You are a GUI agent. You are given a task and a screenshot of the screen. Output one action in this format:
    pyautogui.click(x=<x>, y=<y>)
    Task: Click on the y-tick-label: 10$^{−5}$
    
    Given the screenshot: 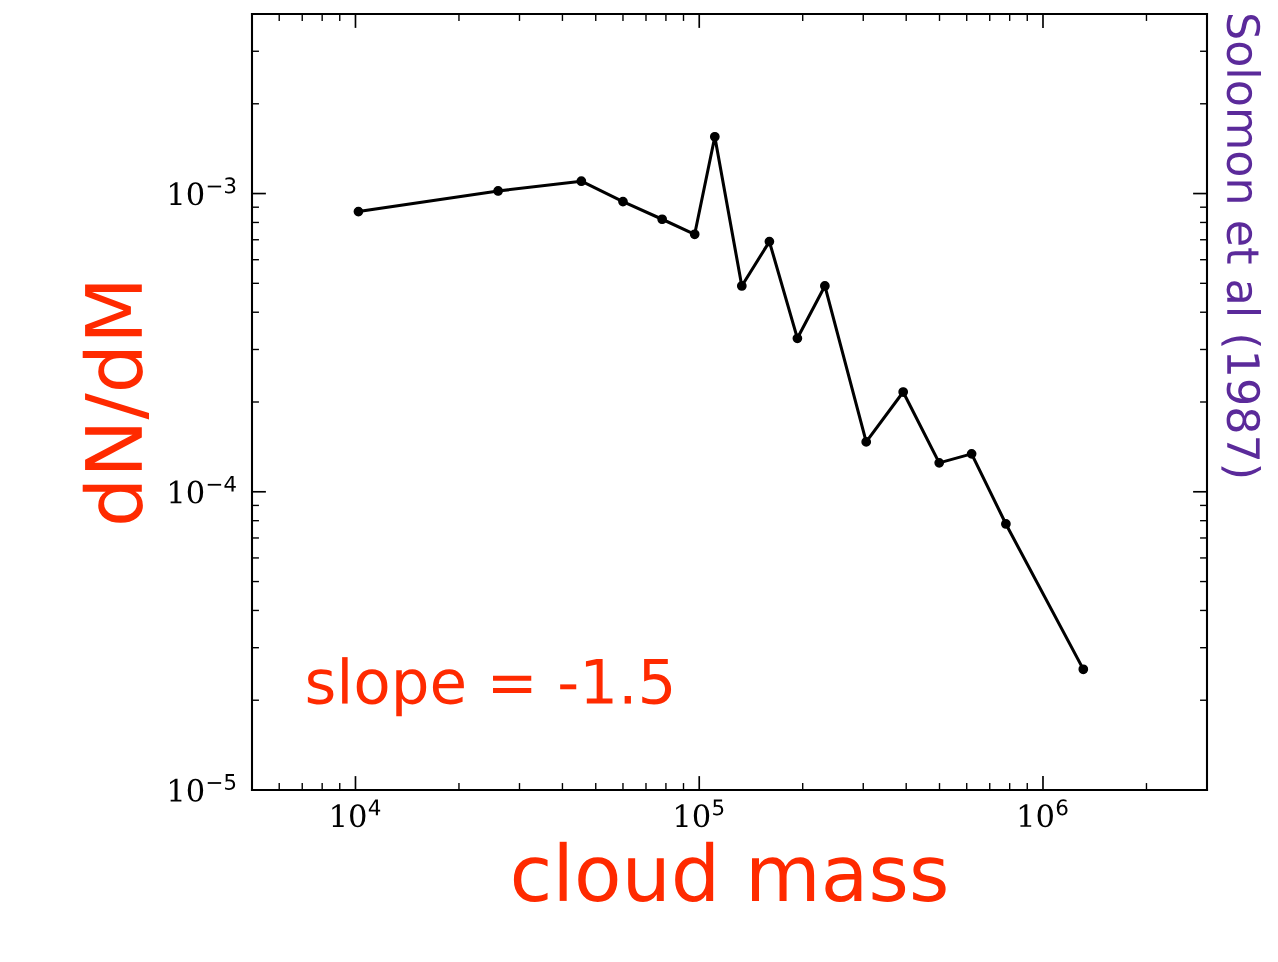 What is the action you would take?
    pyautogui.click(x=203, y=788)
    